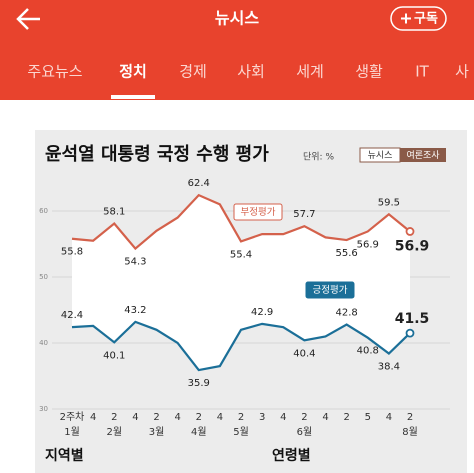 Image resolution: width=474 pixels, height=473 pixels. I want to click on value-label: 58.1, so click(114, 212).